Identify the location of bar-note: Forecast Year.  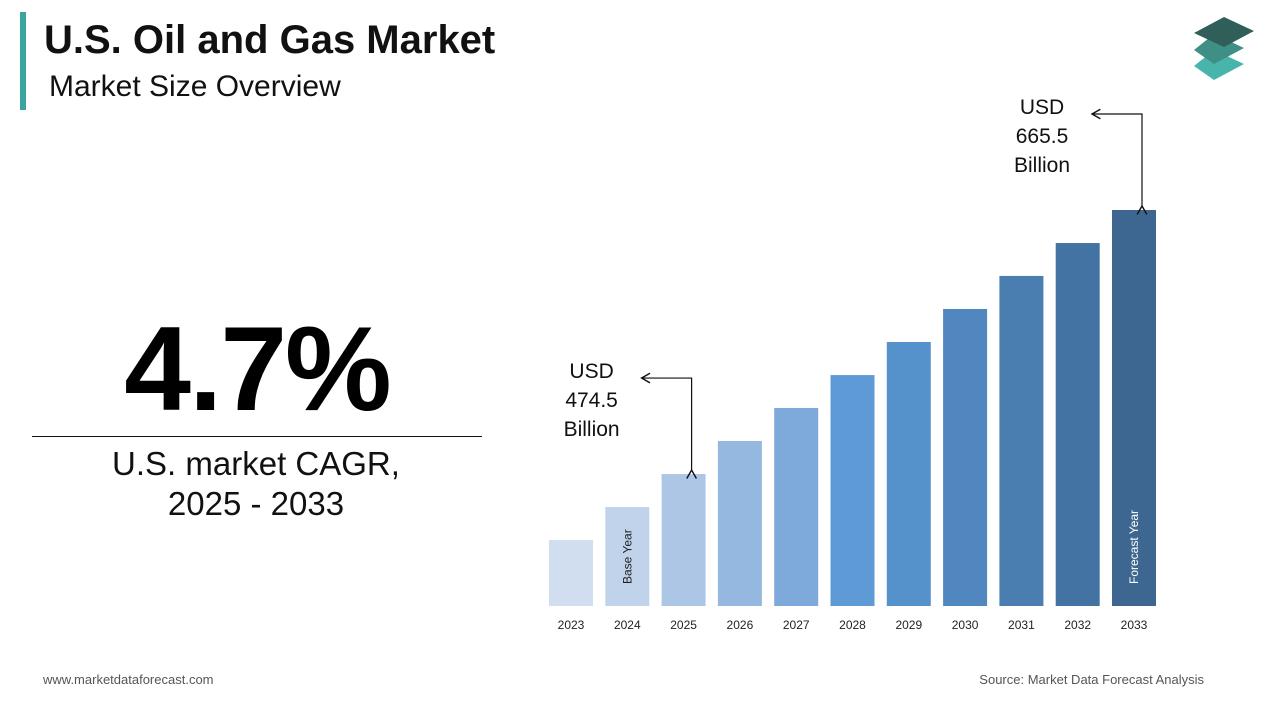
(1134, 547).